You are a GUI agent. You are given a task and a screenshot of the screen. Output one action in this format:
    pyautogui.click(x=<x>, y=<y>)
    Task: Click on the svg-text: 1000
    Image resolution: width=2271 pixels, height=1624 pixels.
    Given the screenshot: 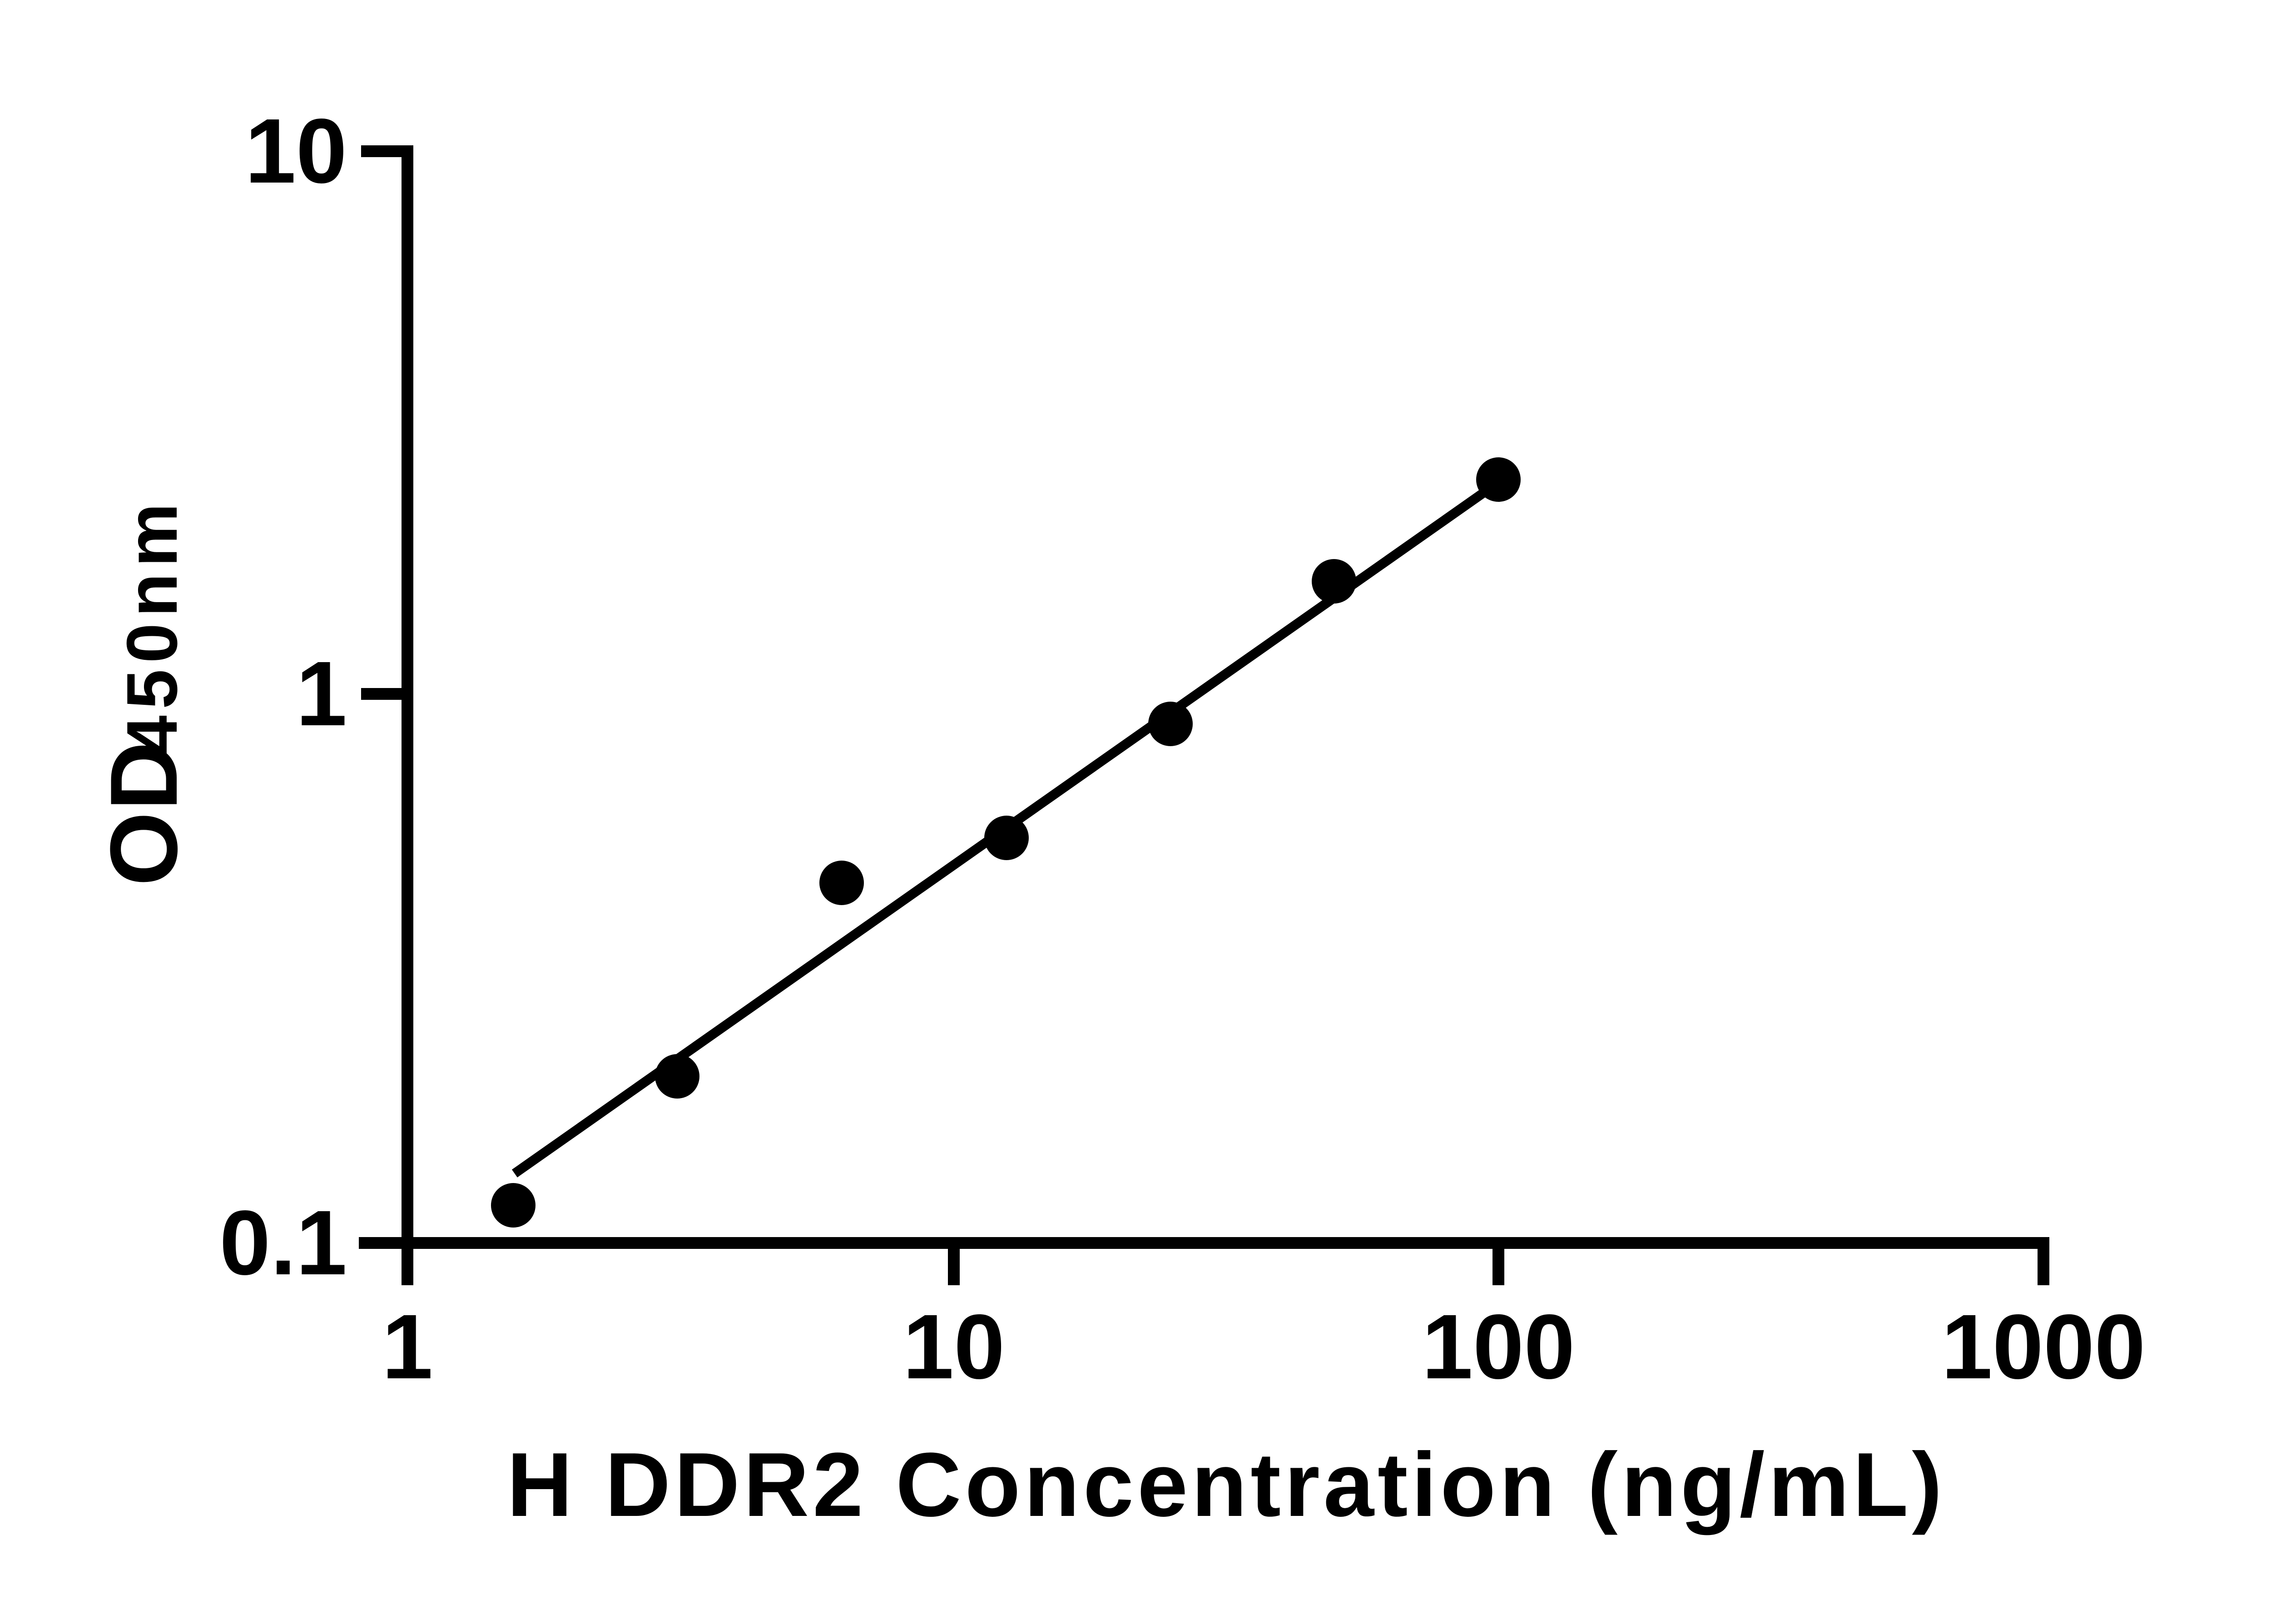 What is the action you would take?
    pyautogui.click(x=2043, y=1346)
    